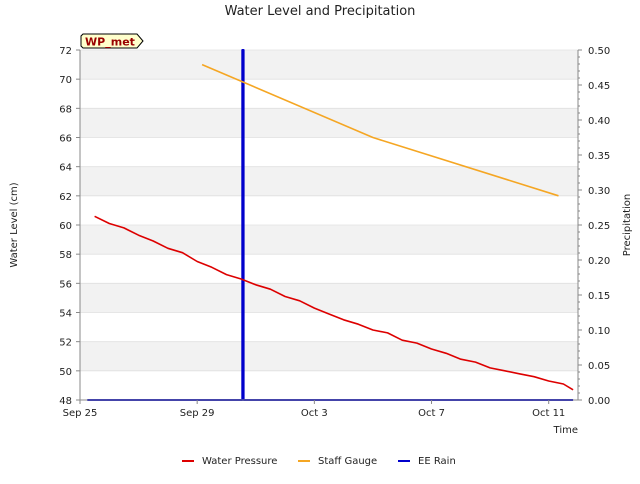 The image size is (640, 484). I want to click on y-tick-label: 48, so click(65, 401).